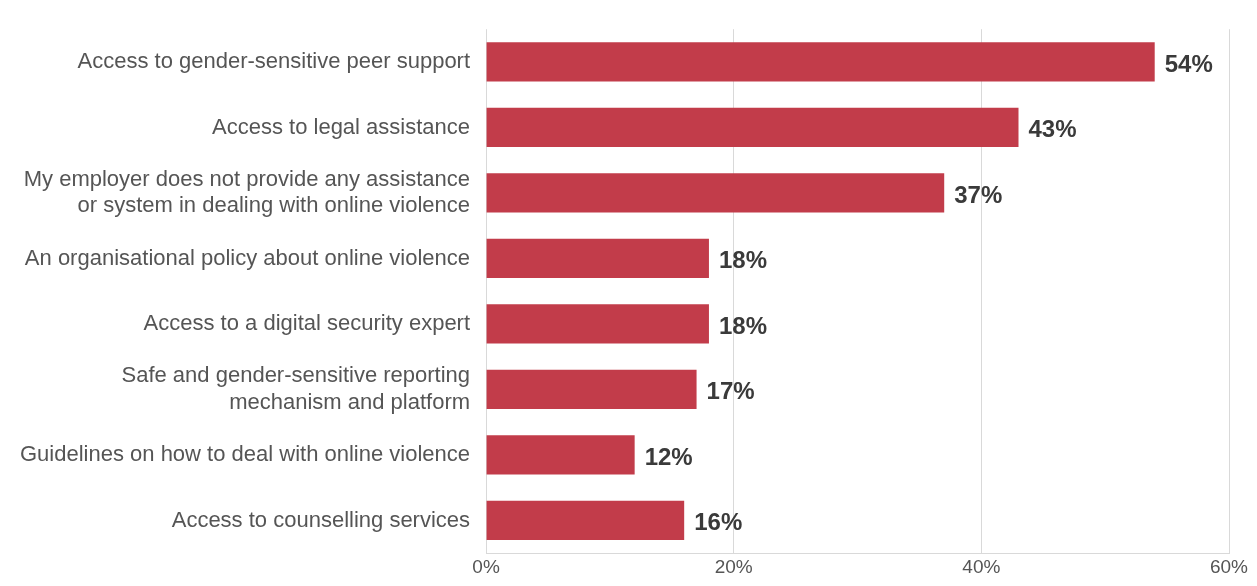  Describe the element at coordinates (274, 61) in the screenshot. I see `y-tick-label: Access to gender-sensitive peer support` at that location.